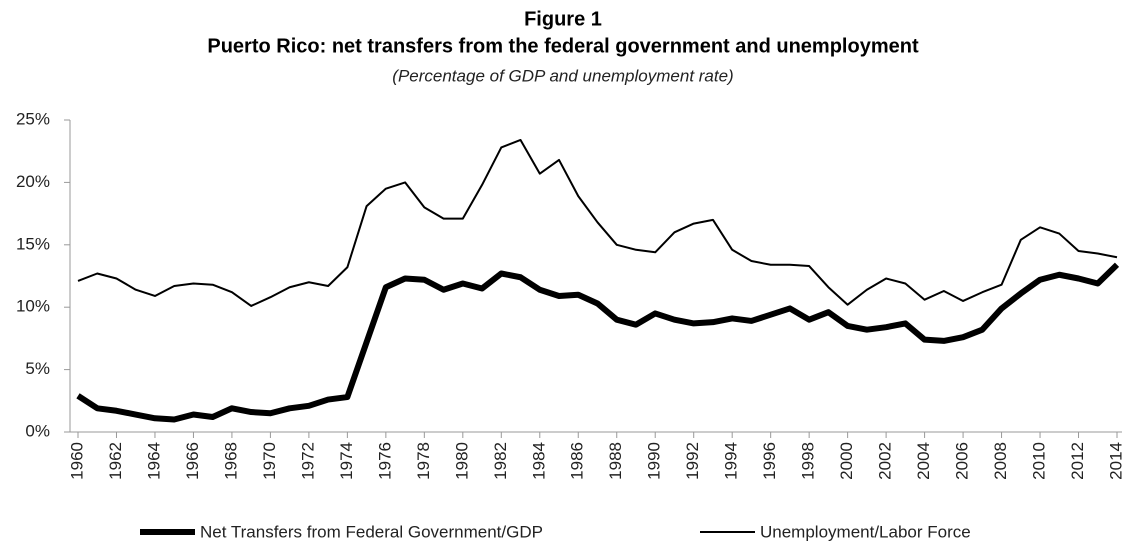 The image size is (1127, 548). What do you see at coordinates (33, 118) in the screenshot?
I see `y-tick-label: 25%` at bounding box center [33, 118].